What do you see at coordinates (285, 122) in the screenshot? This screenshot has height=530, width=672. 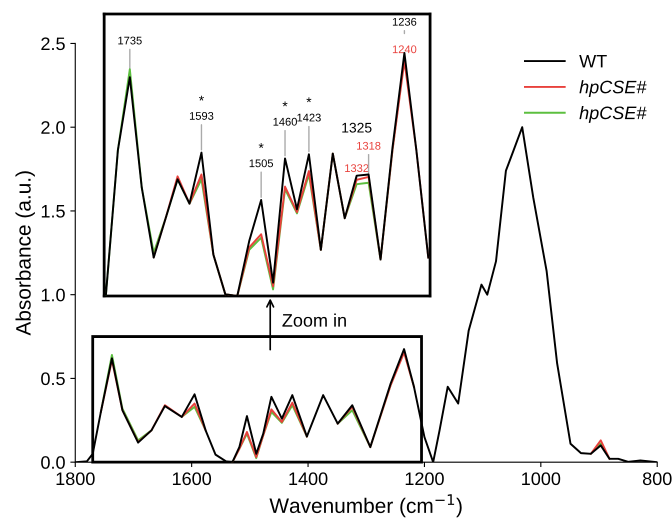 I see `annotation: 1460` at bounding box center [285, 122].